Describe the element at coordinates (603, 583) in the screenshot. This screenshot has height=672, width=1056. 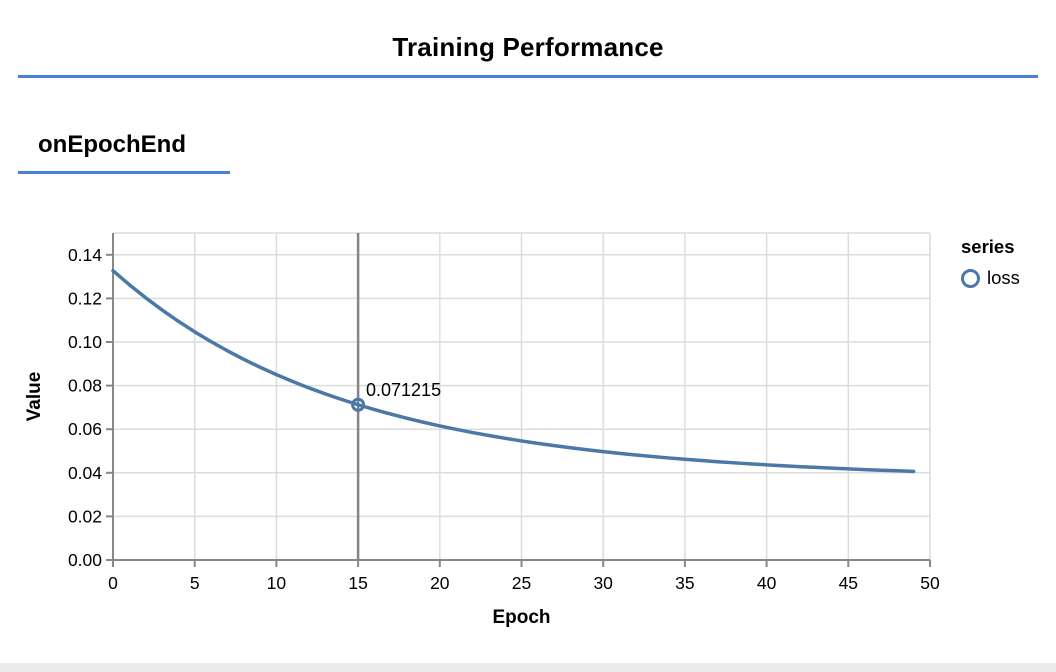
I see `x-tick-label: 30` at that location.